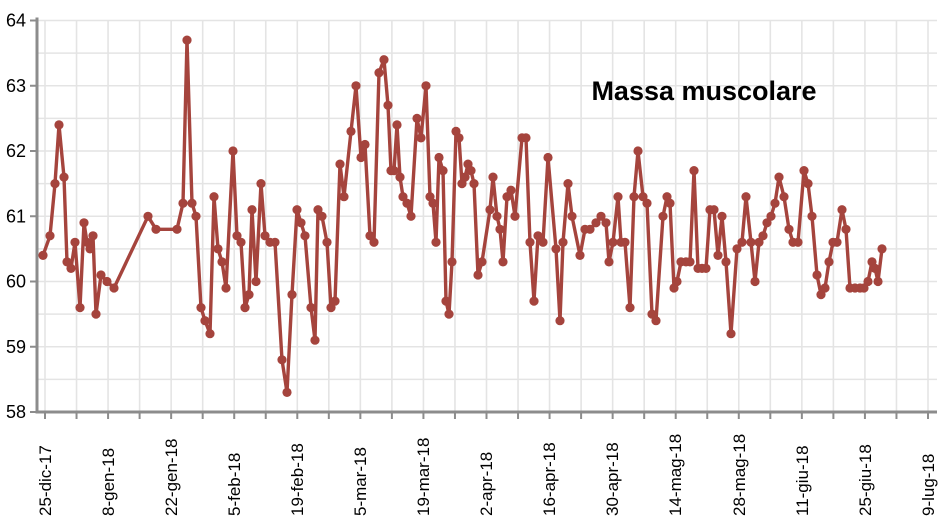 Image resolution: width=940 pixels, height=528 pixels. What do you see at coordinates (108, 482) in the screenshot?
I see `x-tick-label: 8-gen-18` at bounding box center [108, 482].